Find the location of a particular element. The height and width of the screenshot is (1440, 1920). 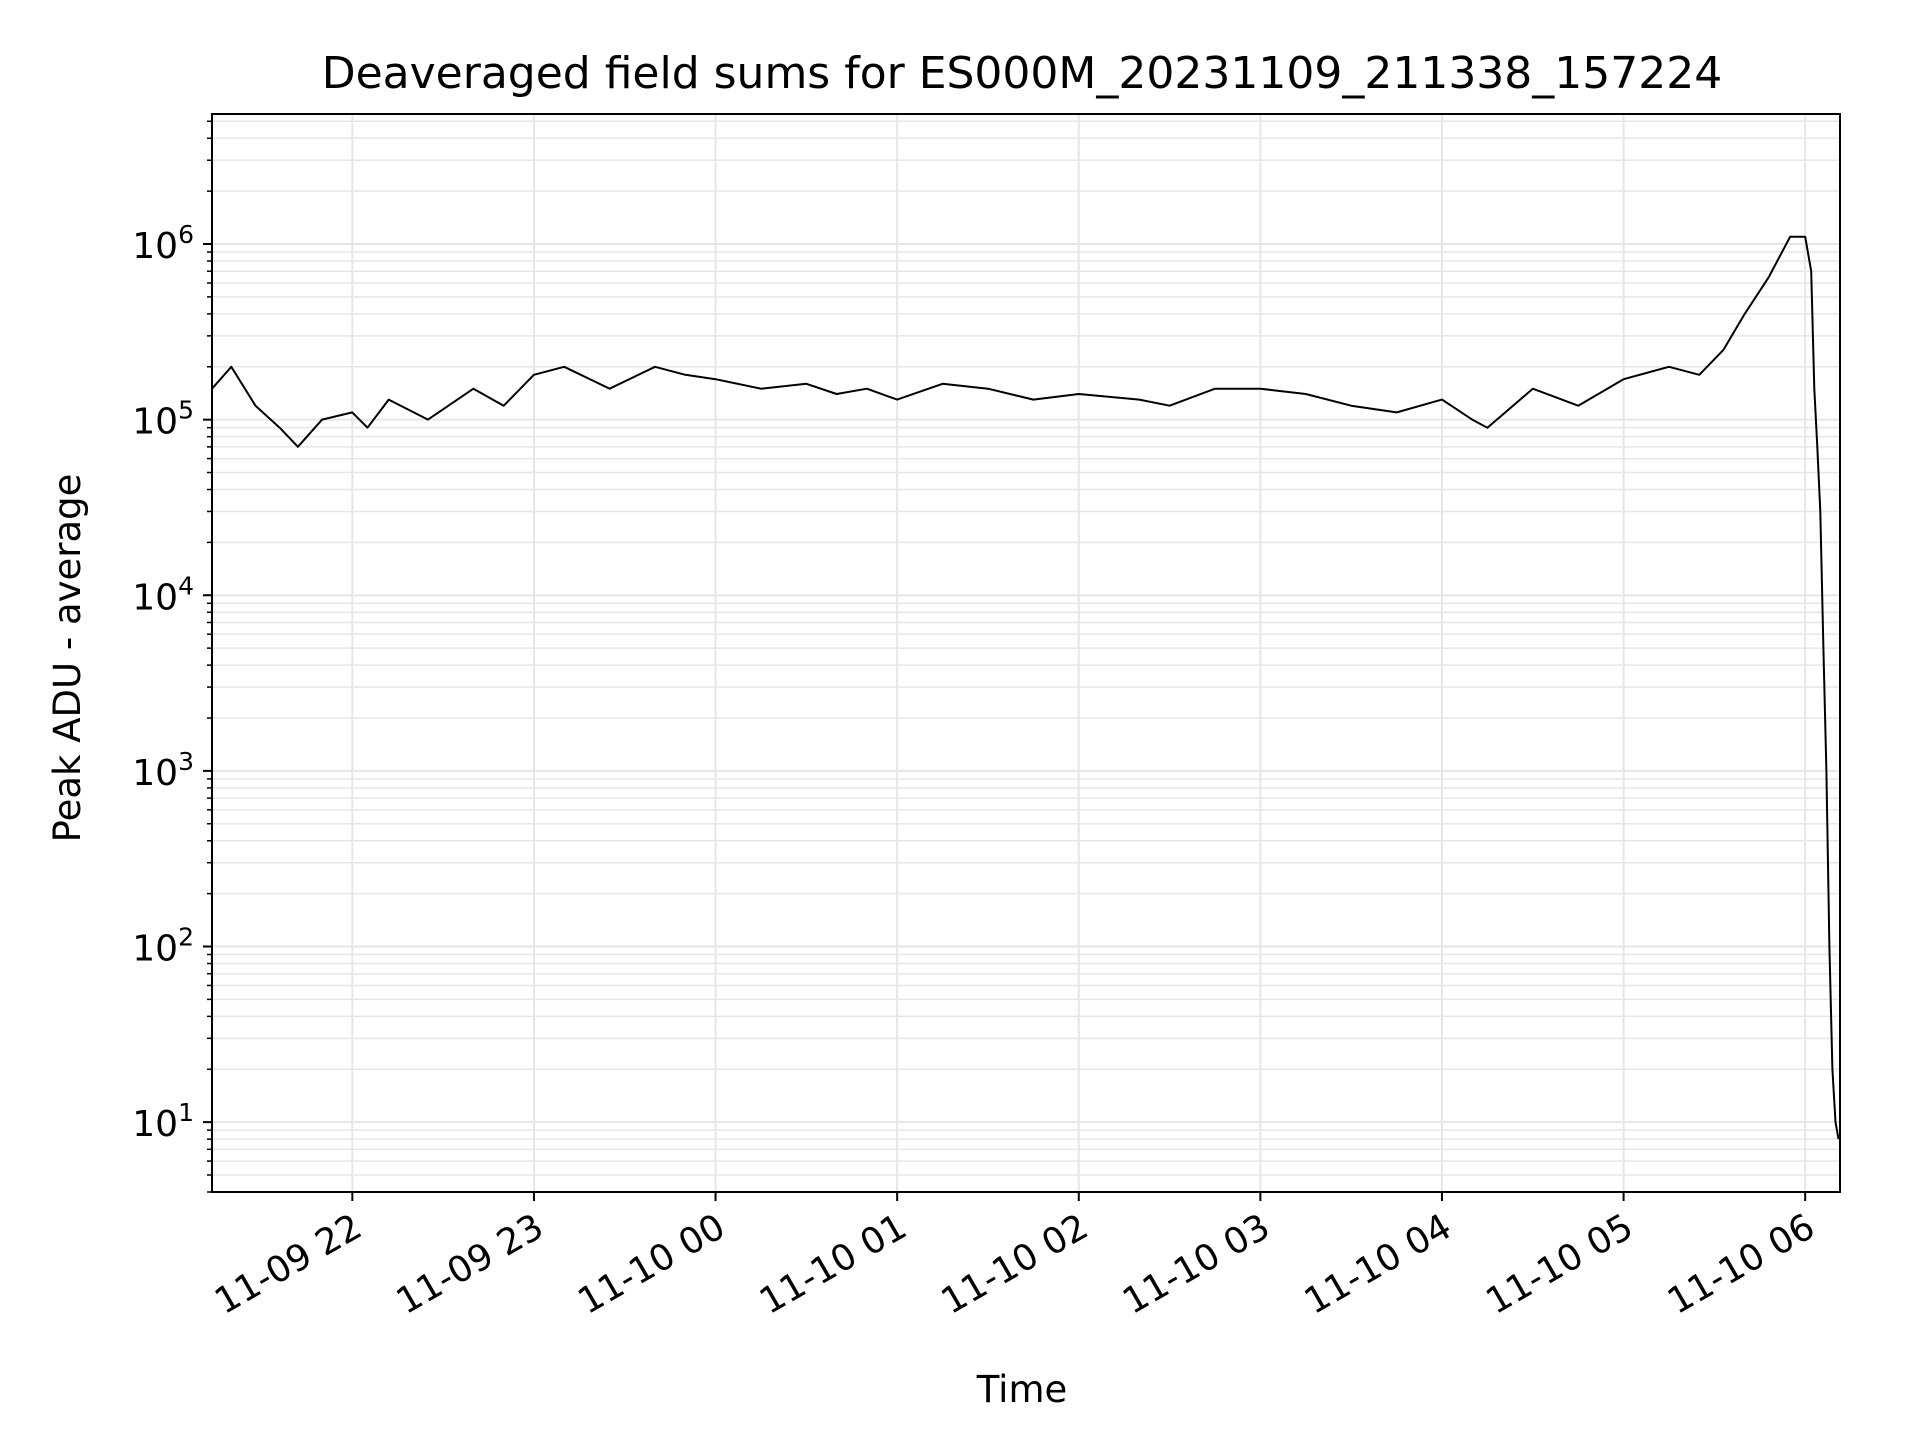

y-axis: 10¹ 10² 10³ 10⁴ 10⁵ 10⁶ is located at coordinates (172, 656).